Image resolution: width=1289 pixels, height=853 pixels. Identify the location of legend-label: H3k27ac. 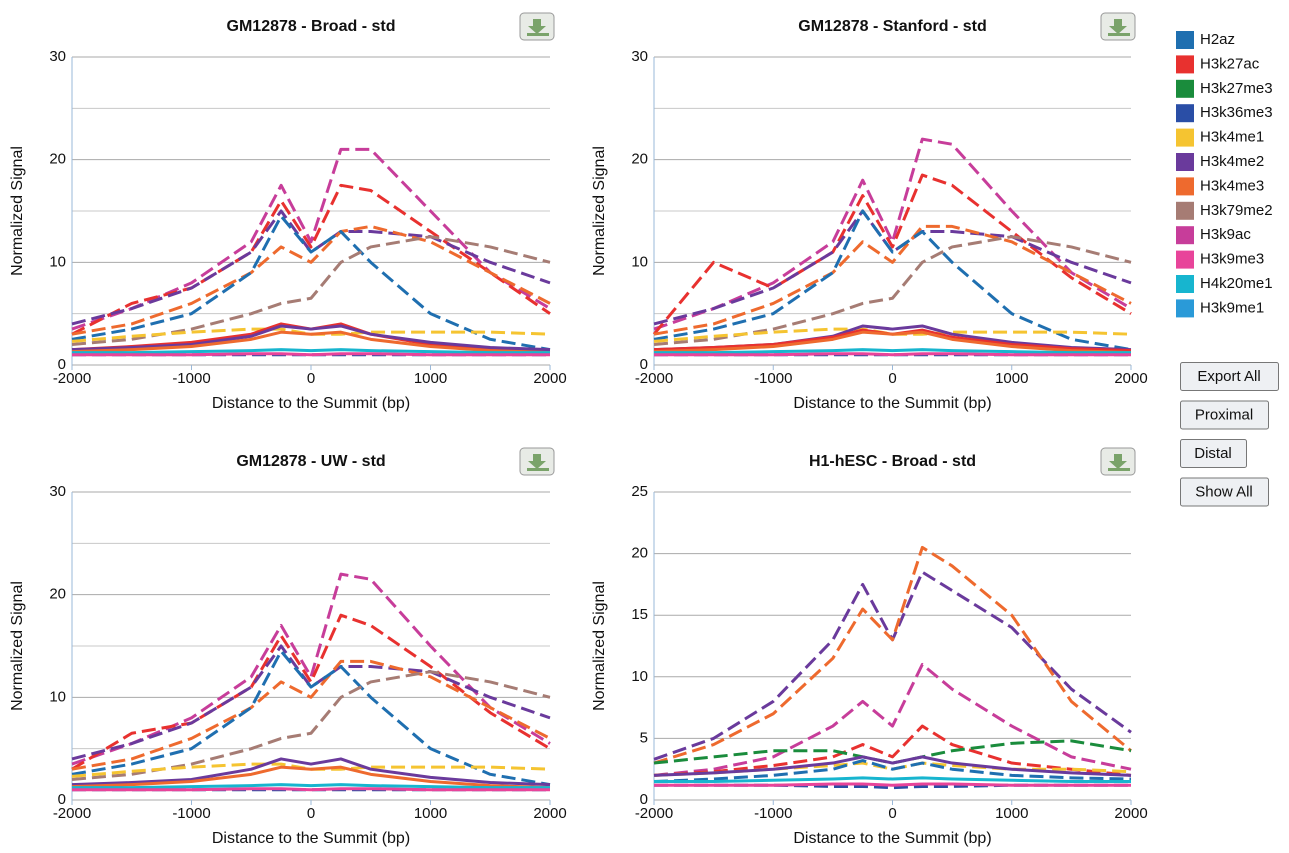
(1230, 63).